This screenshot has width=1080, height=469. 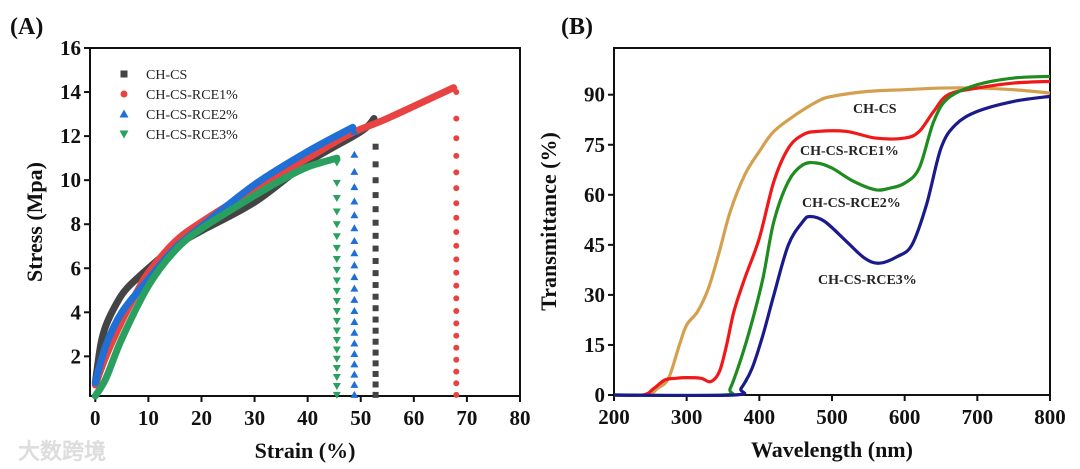 I want to click on x-tick-label: 500, so click(x=832, y=417).